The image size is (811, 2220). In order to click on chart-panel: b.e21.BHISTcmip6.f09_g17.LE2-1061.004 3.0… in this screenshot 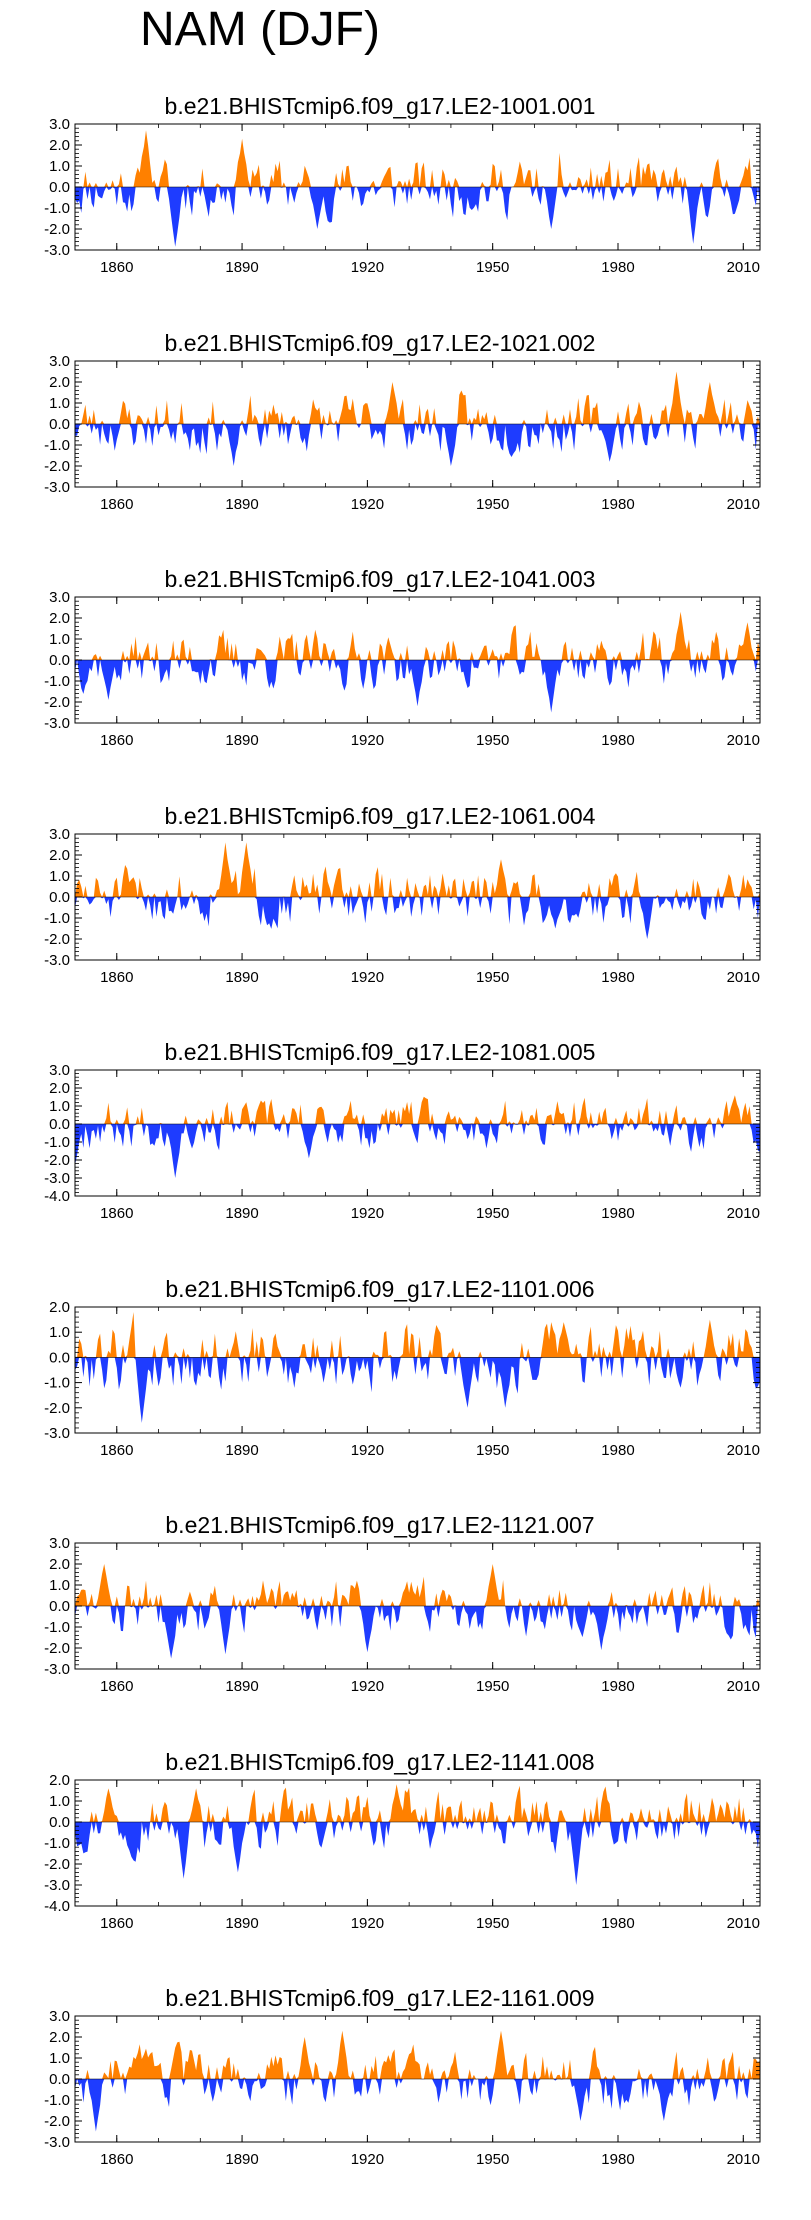, I will do `click(405, 920)`.